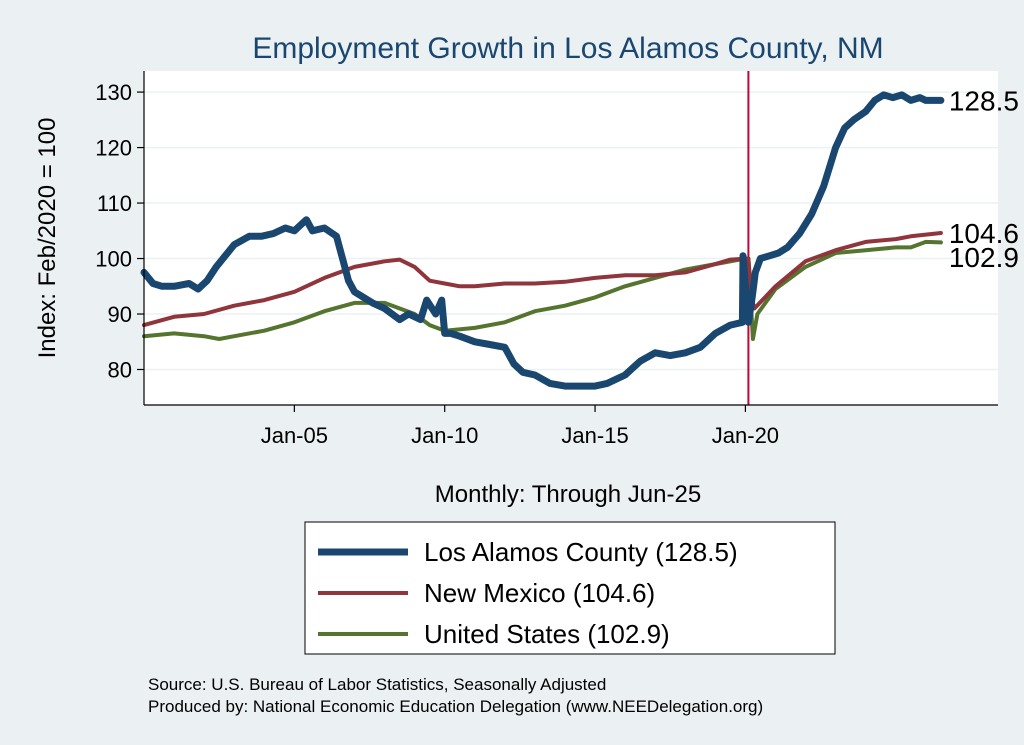 This screenshot has width=1024, height=745. I want to click on x-tick-label: Jan-10, so click(444, 435).